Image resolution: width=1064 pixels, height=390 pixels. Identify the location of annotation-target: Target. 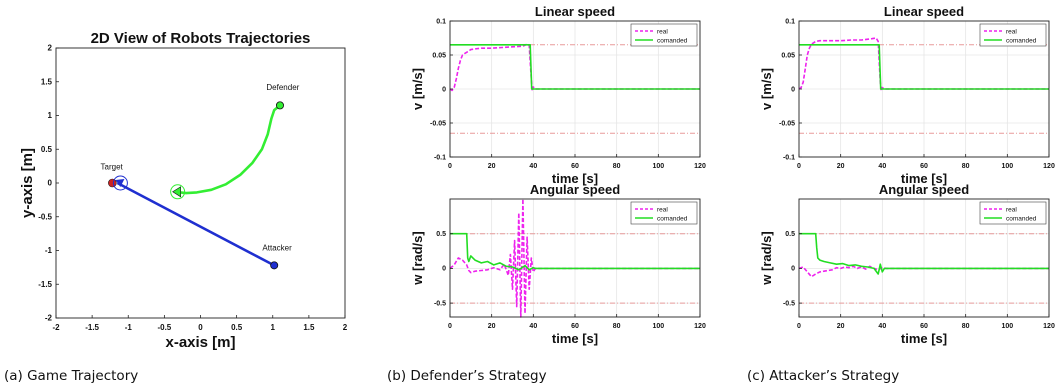
(112, 167).